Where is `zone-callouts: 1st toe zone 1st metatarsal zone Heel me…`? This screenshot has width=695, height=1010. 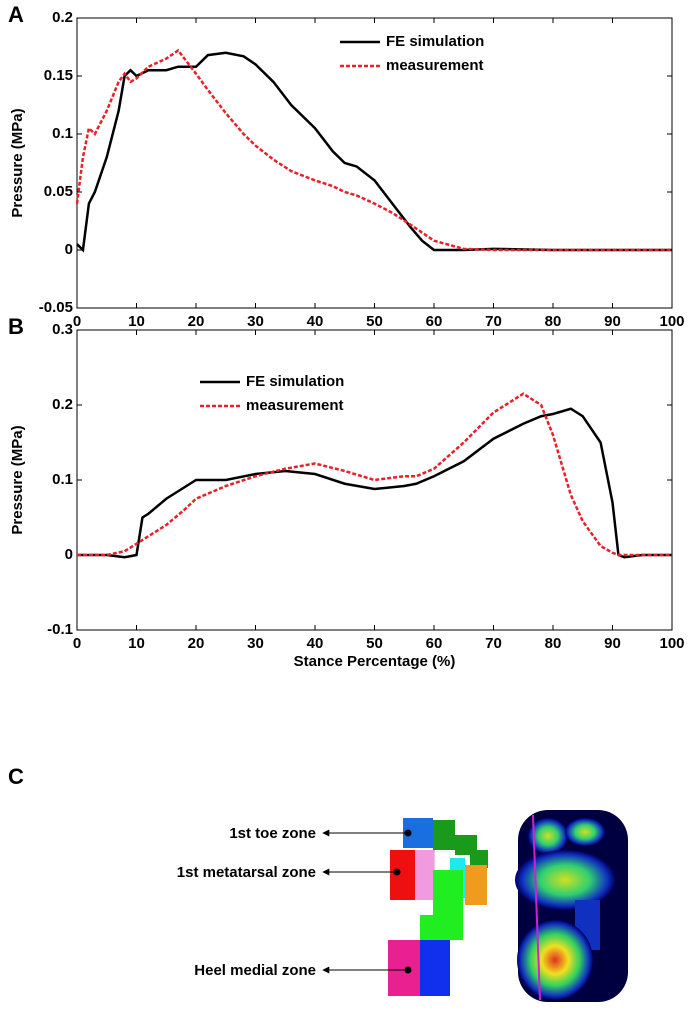
zone-callouts: 1st toe zone 1st metatarsal zone Heel me… is located at coordinates (294, 902).